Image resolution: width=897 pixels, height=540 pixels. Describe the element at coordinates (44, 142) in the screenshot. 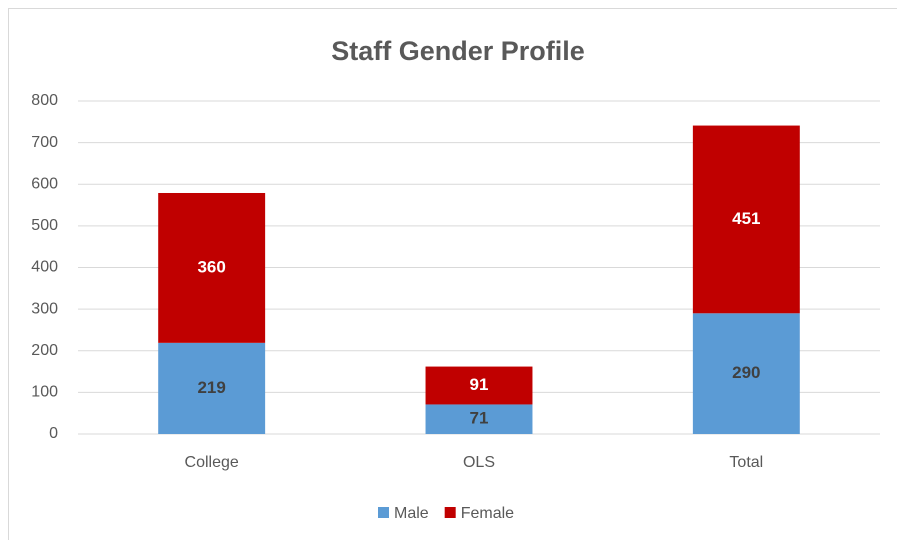

I see `y-tick-label: 700` at that location.